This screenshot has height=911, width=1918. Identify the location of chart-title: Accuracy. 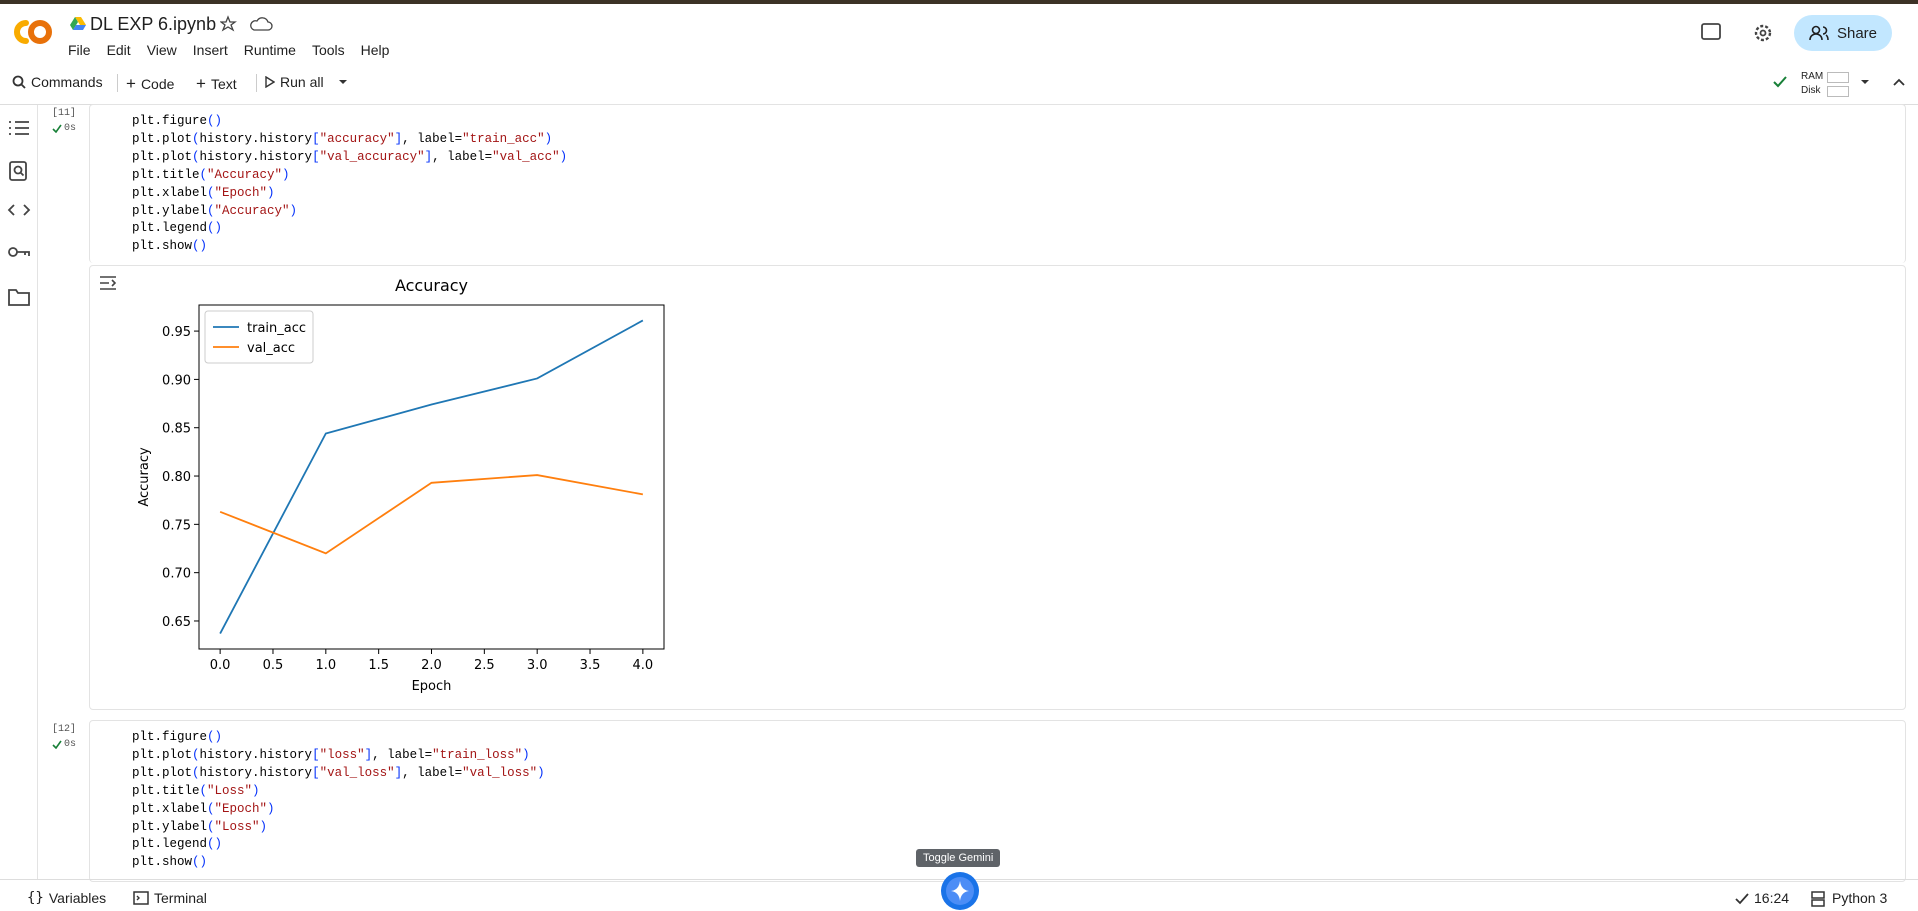
(431, 285).